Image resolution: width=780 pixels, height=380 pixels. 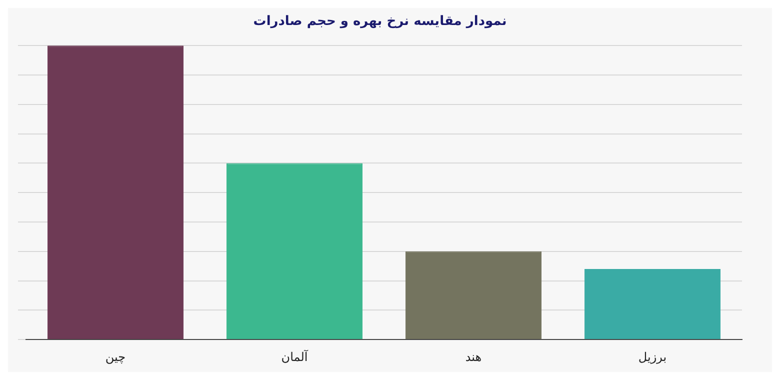 What do you see at coordinates (652, 357) in the screenshot?
I see `x-tick-label: برزیل` at bounding box center [652, 357].